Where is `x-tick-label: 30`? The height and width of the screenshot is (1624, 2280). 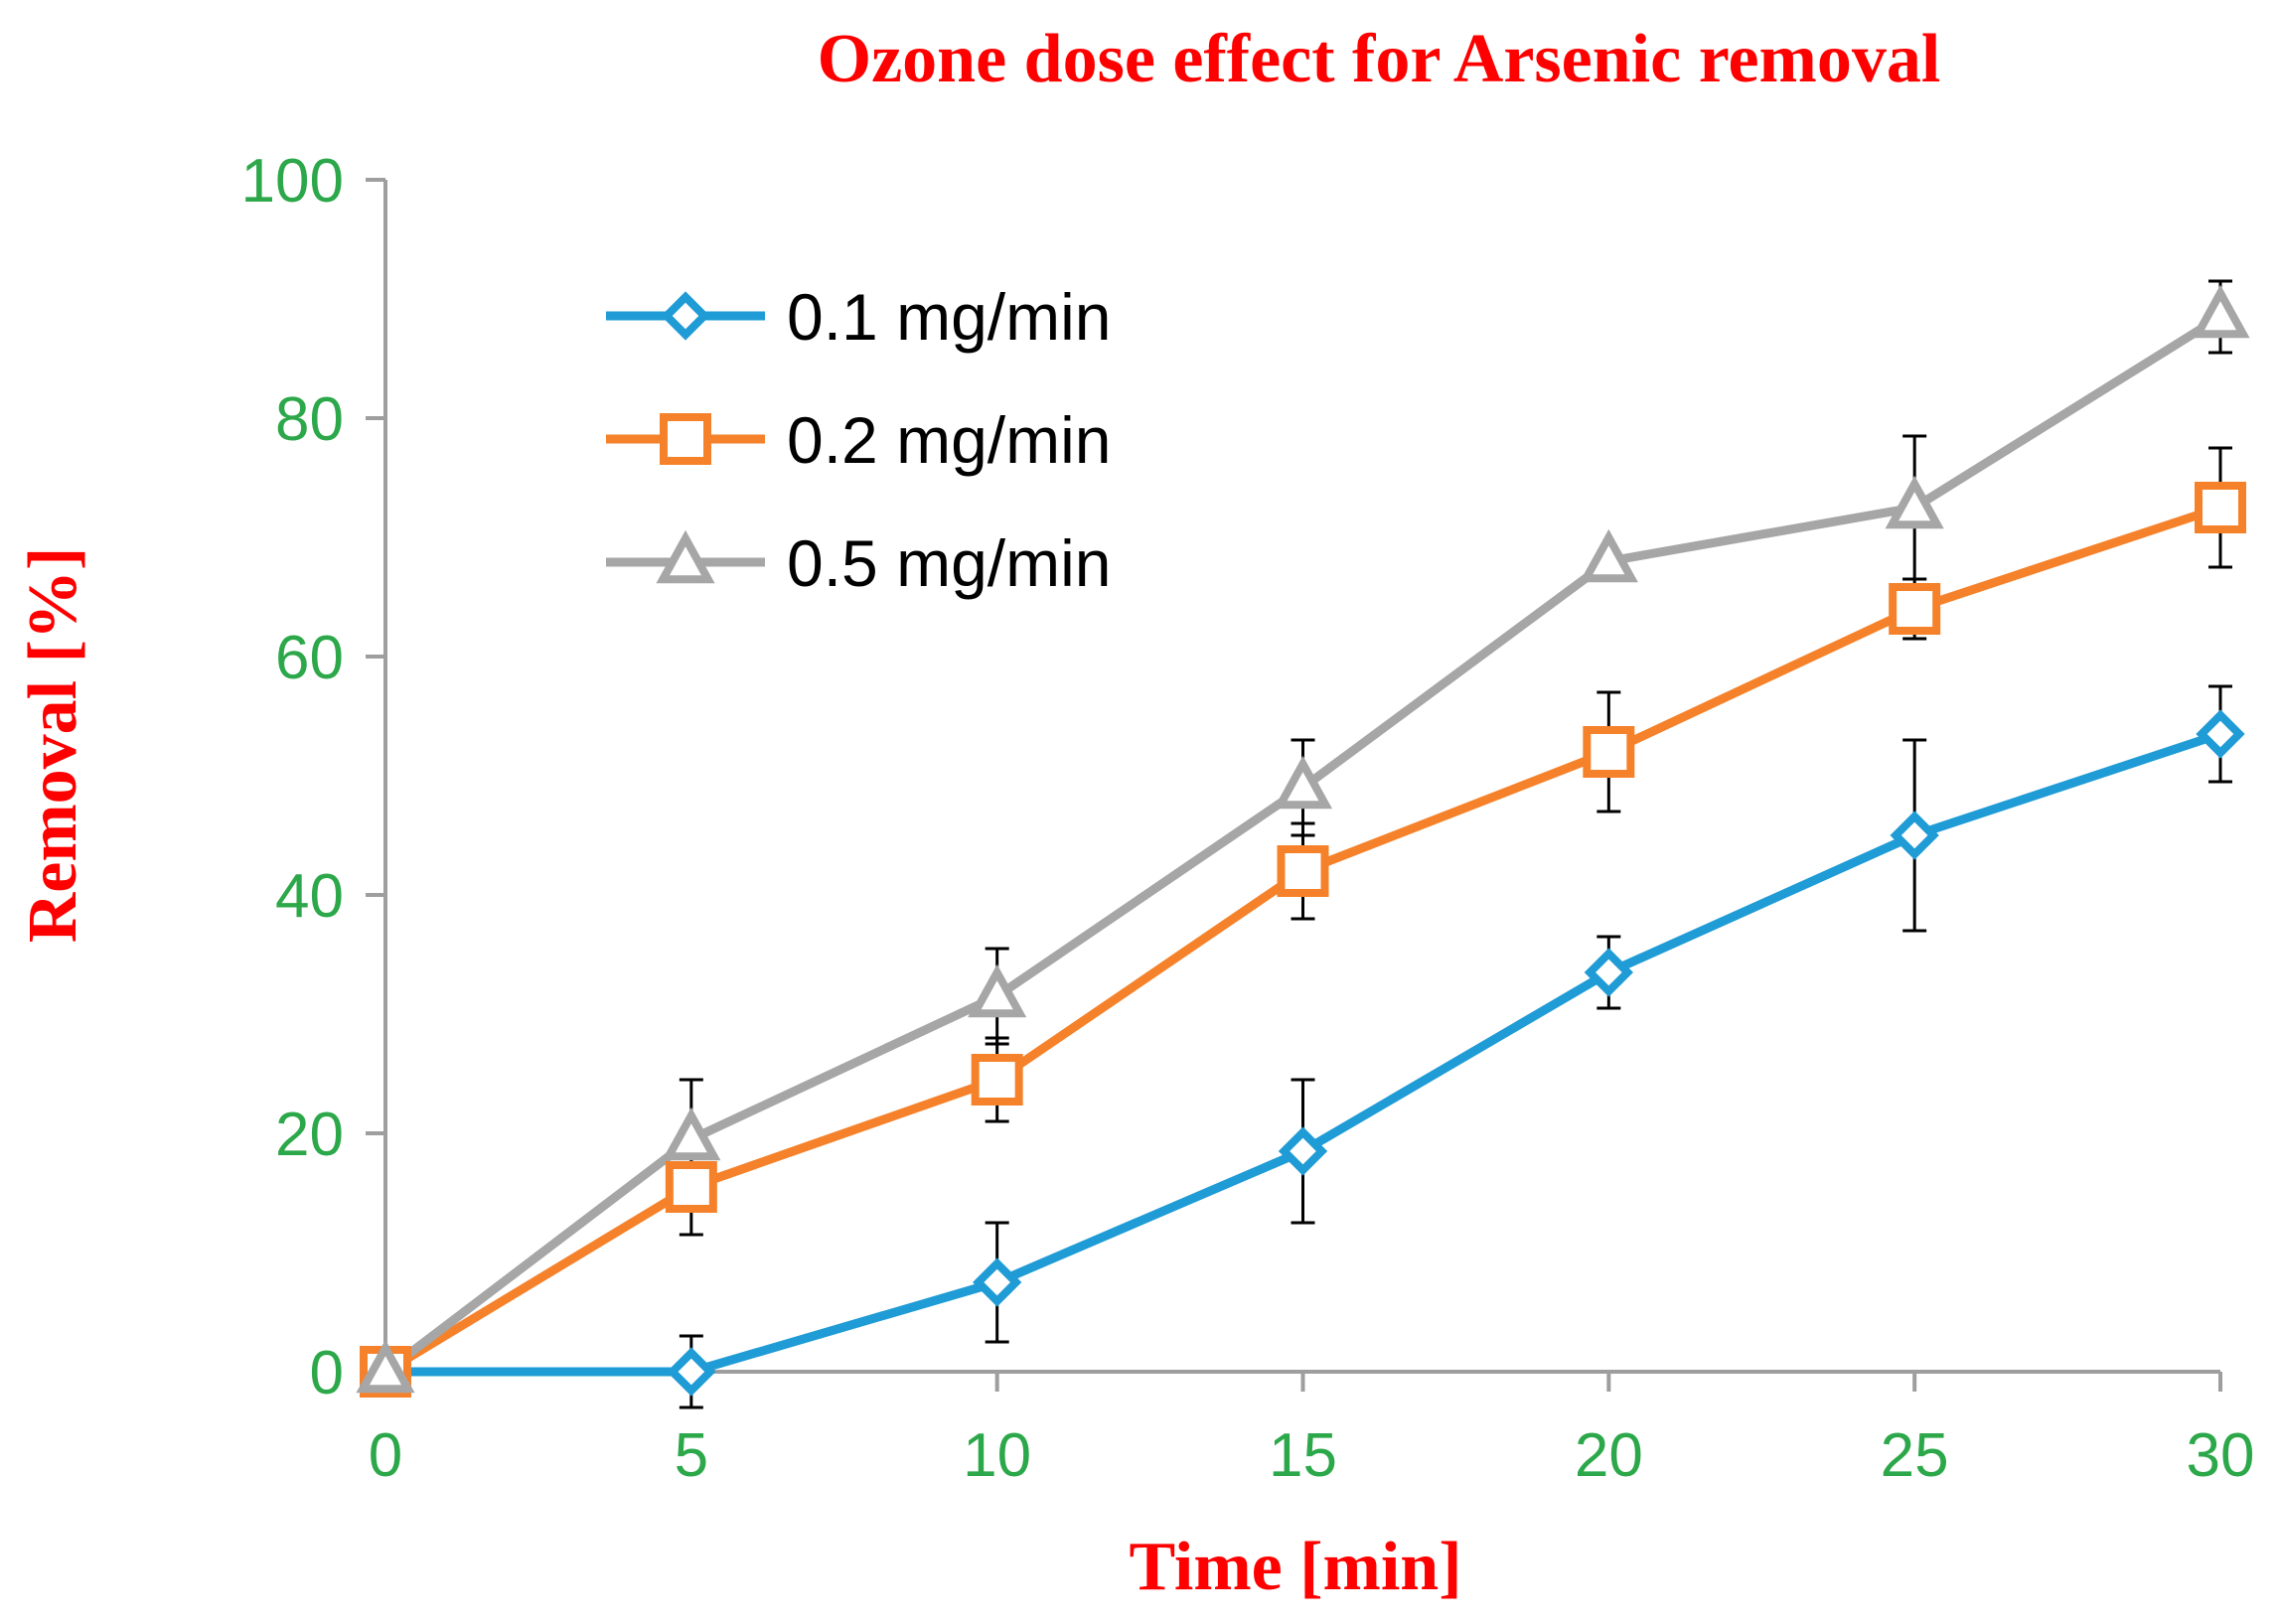
x-tick-label: 30 is located at coordinates (2221, 1455).